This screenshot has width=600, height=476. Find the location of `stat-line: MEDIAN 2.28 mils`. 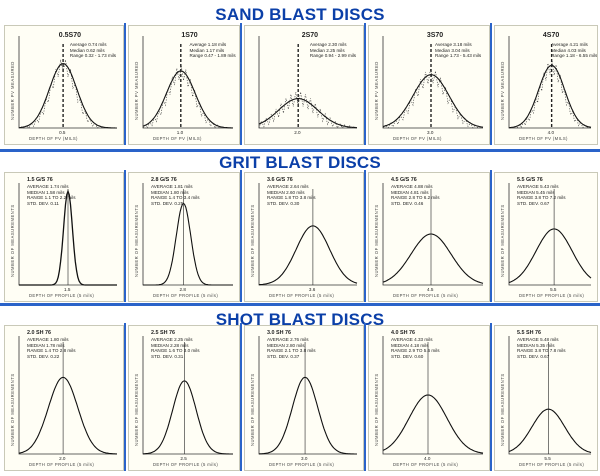

stat-line: MEDIAN 2.28 mils is located at coordinates (170, 345).